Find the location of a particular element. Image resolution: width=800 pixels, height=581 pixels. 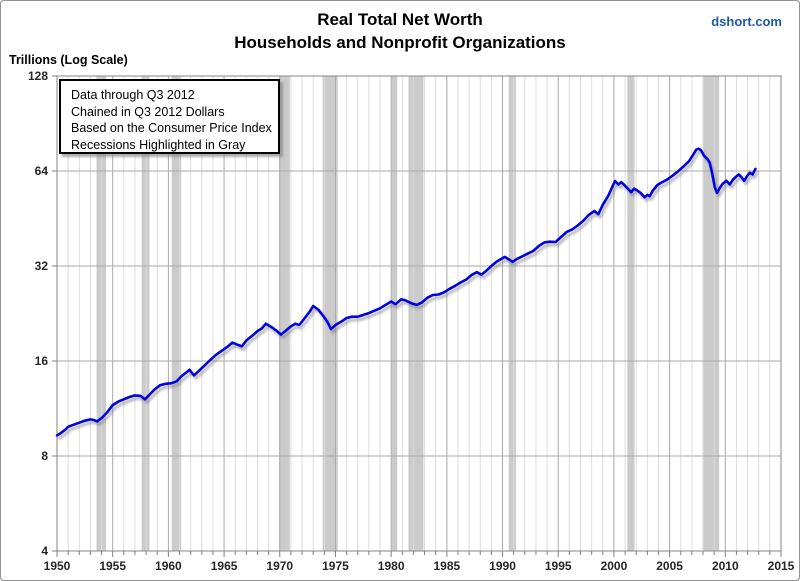

y-tick-label: 16 is located at coordinates (42, 361).